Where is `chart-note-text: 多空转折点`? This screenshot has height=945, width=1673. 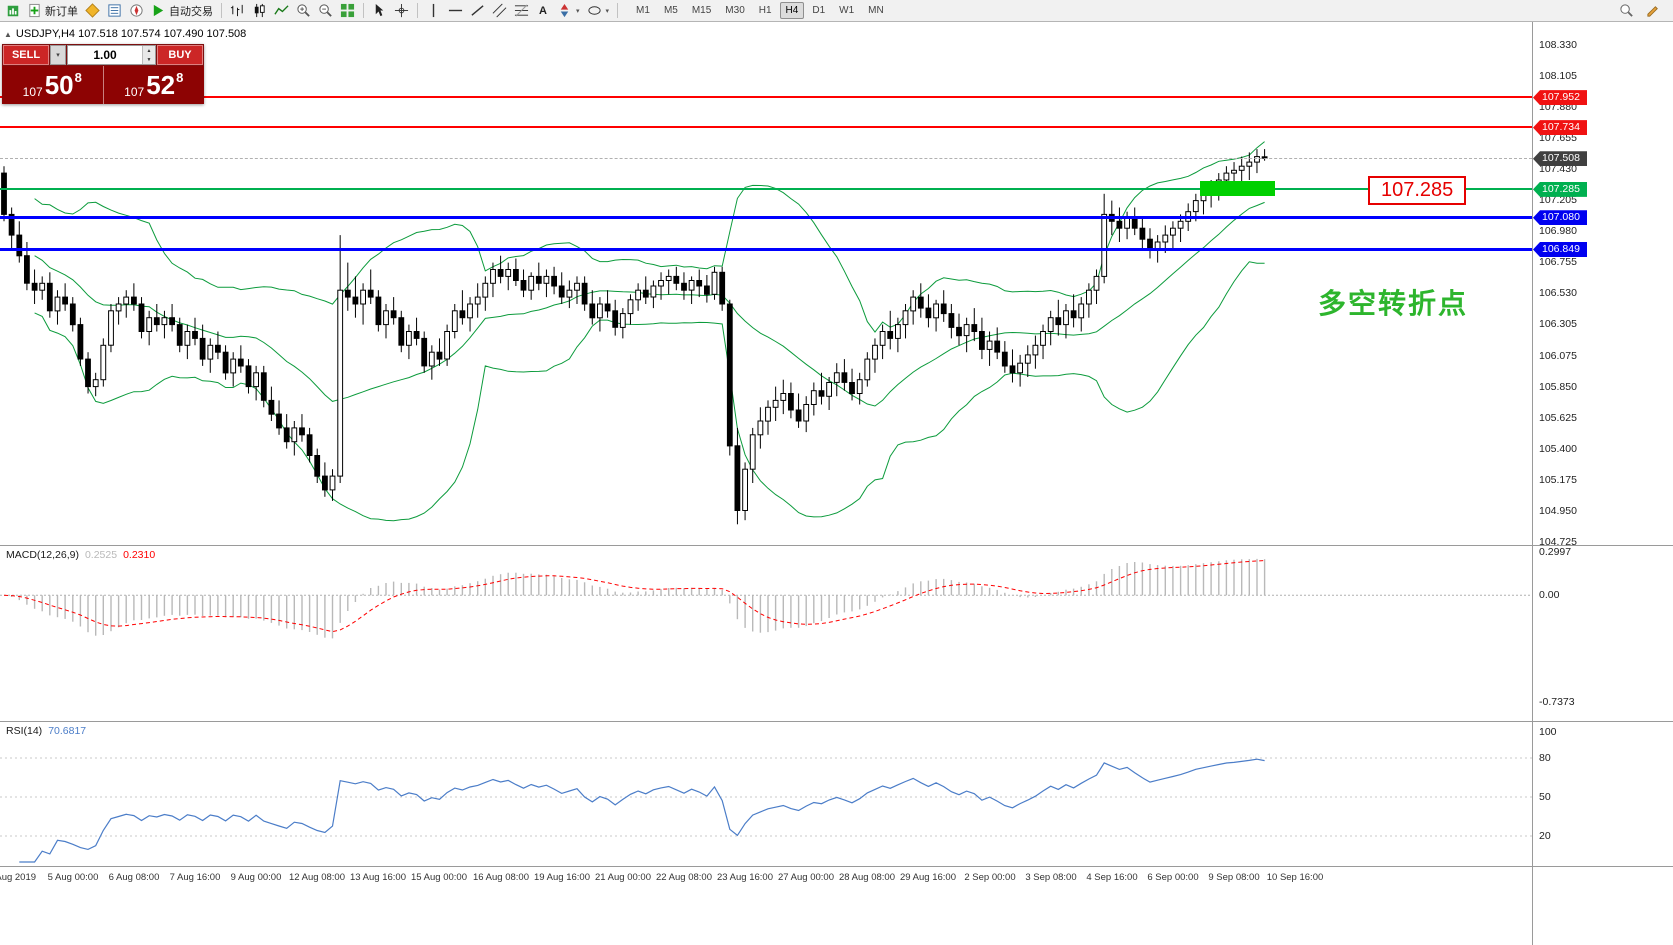 chart-note-text: 多空转折点 is located at coordinates (1393, 303).